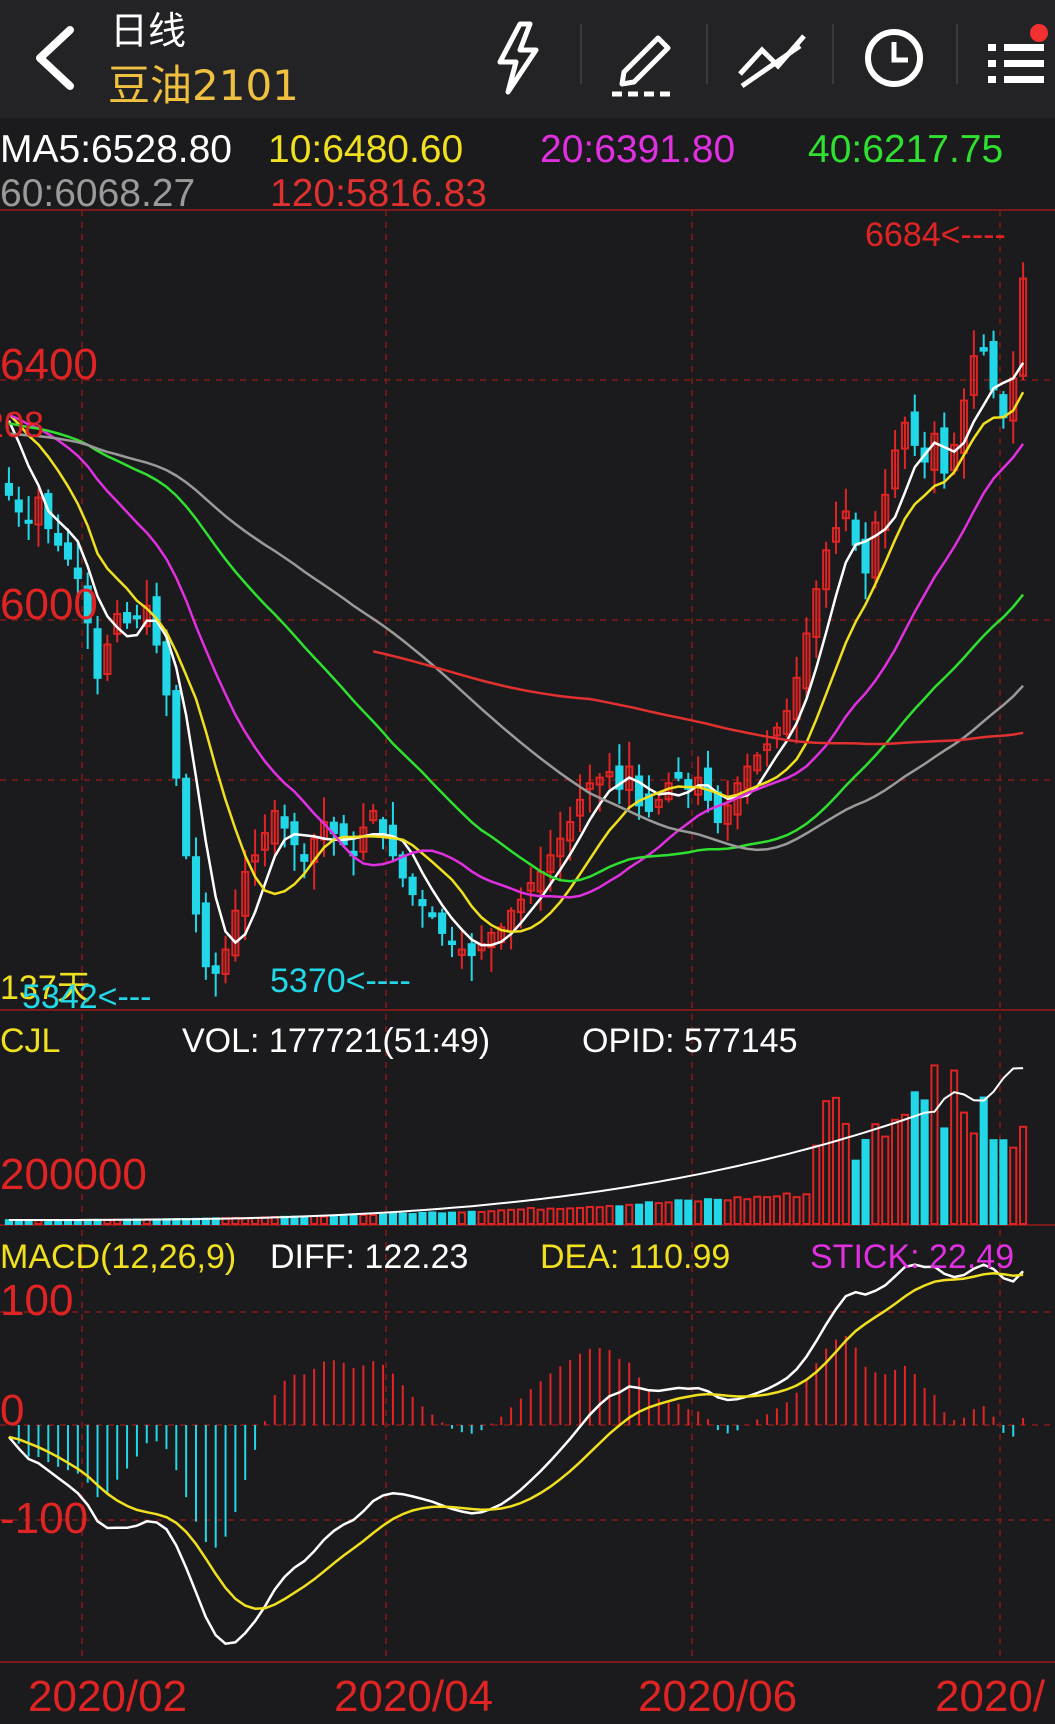 This screenshot has width=1055, height=1724. What do you see at coordinates (635, 1257) in the screenshot?
I see `macd-dea-value: DEA: 110.99` at bounding box center [635, 1257].